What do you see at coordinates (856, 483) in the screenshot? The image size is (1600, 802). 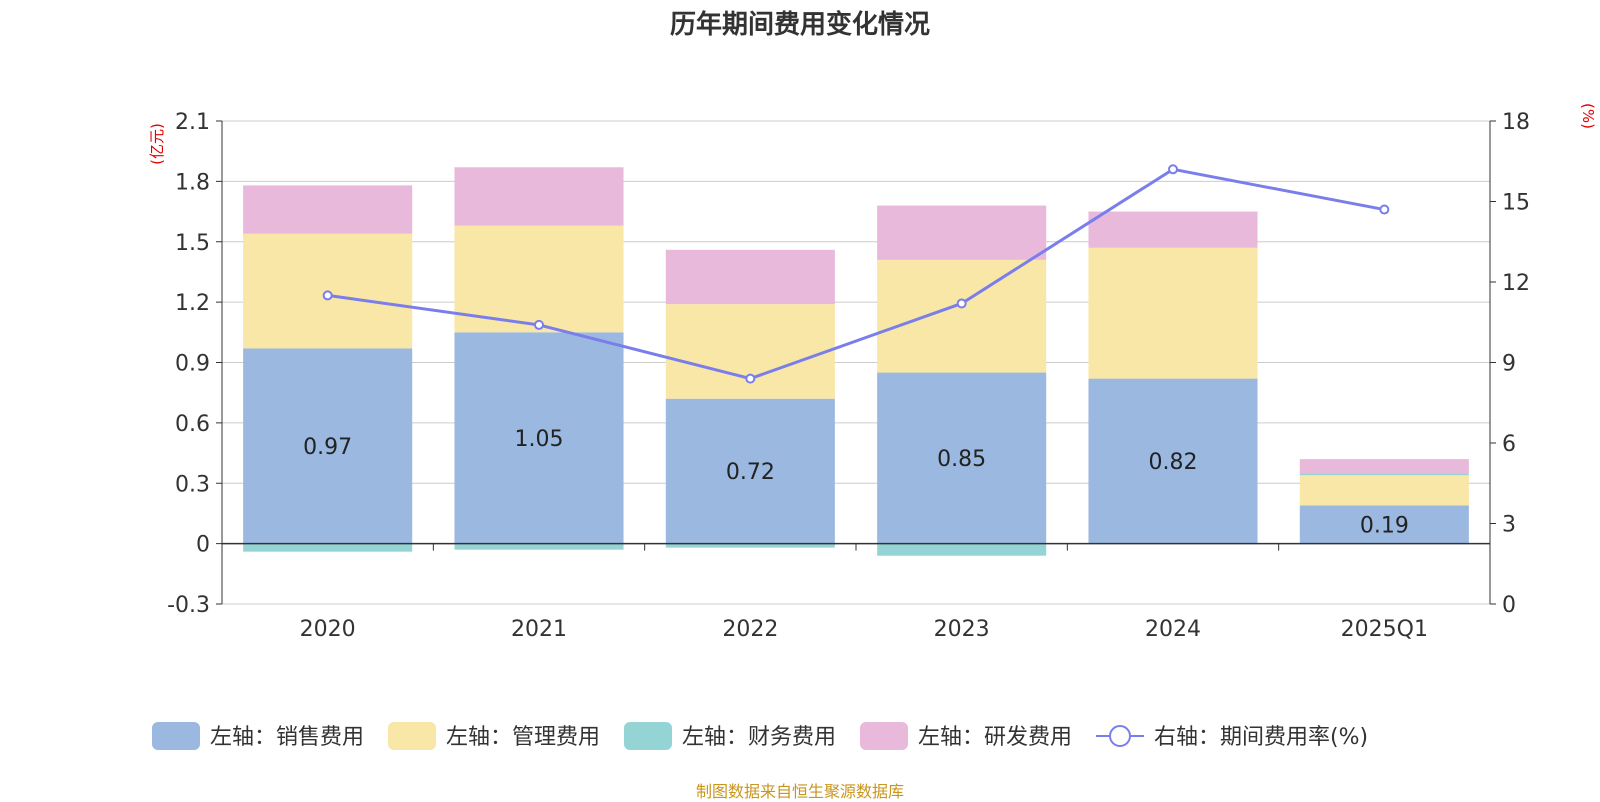 I see `bar-data-labels: 0.97 1.05 0.72 0.85 0.82 0.19` at bounding box center [856, 483].